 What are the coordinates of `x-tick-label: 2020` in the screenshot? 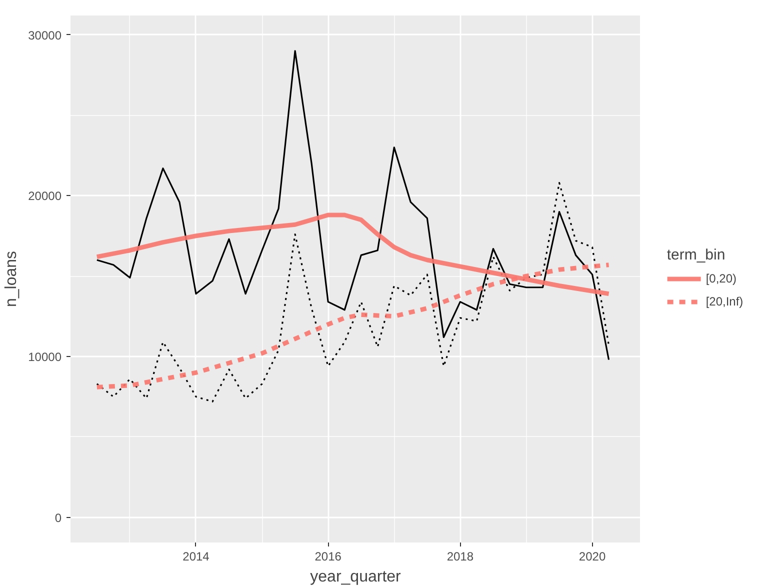 It's located at (592, 557).